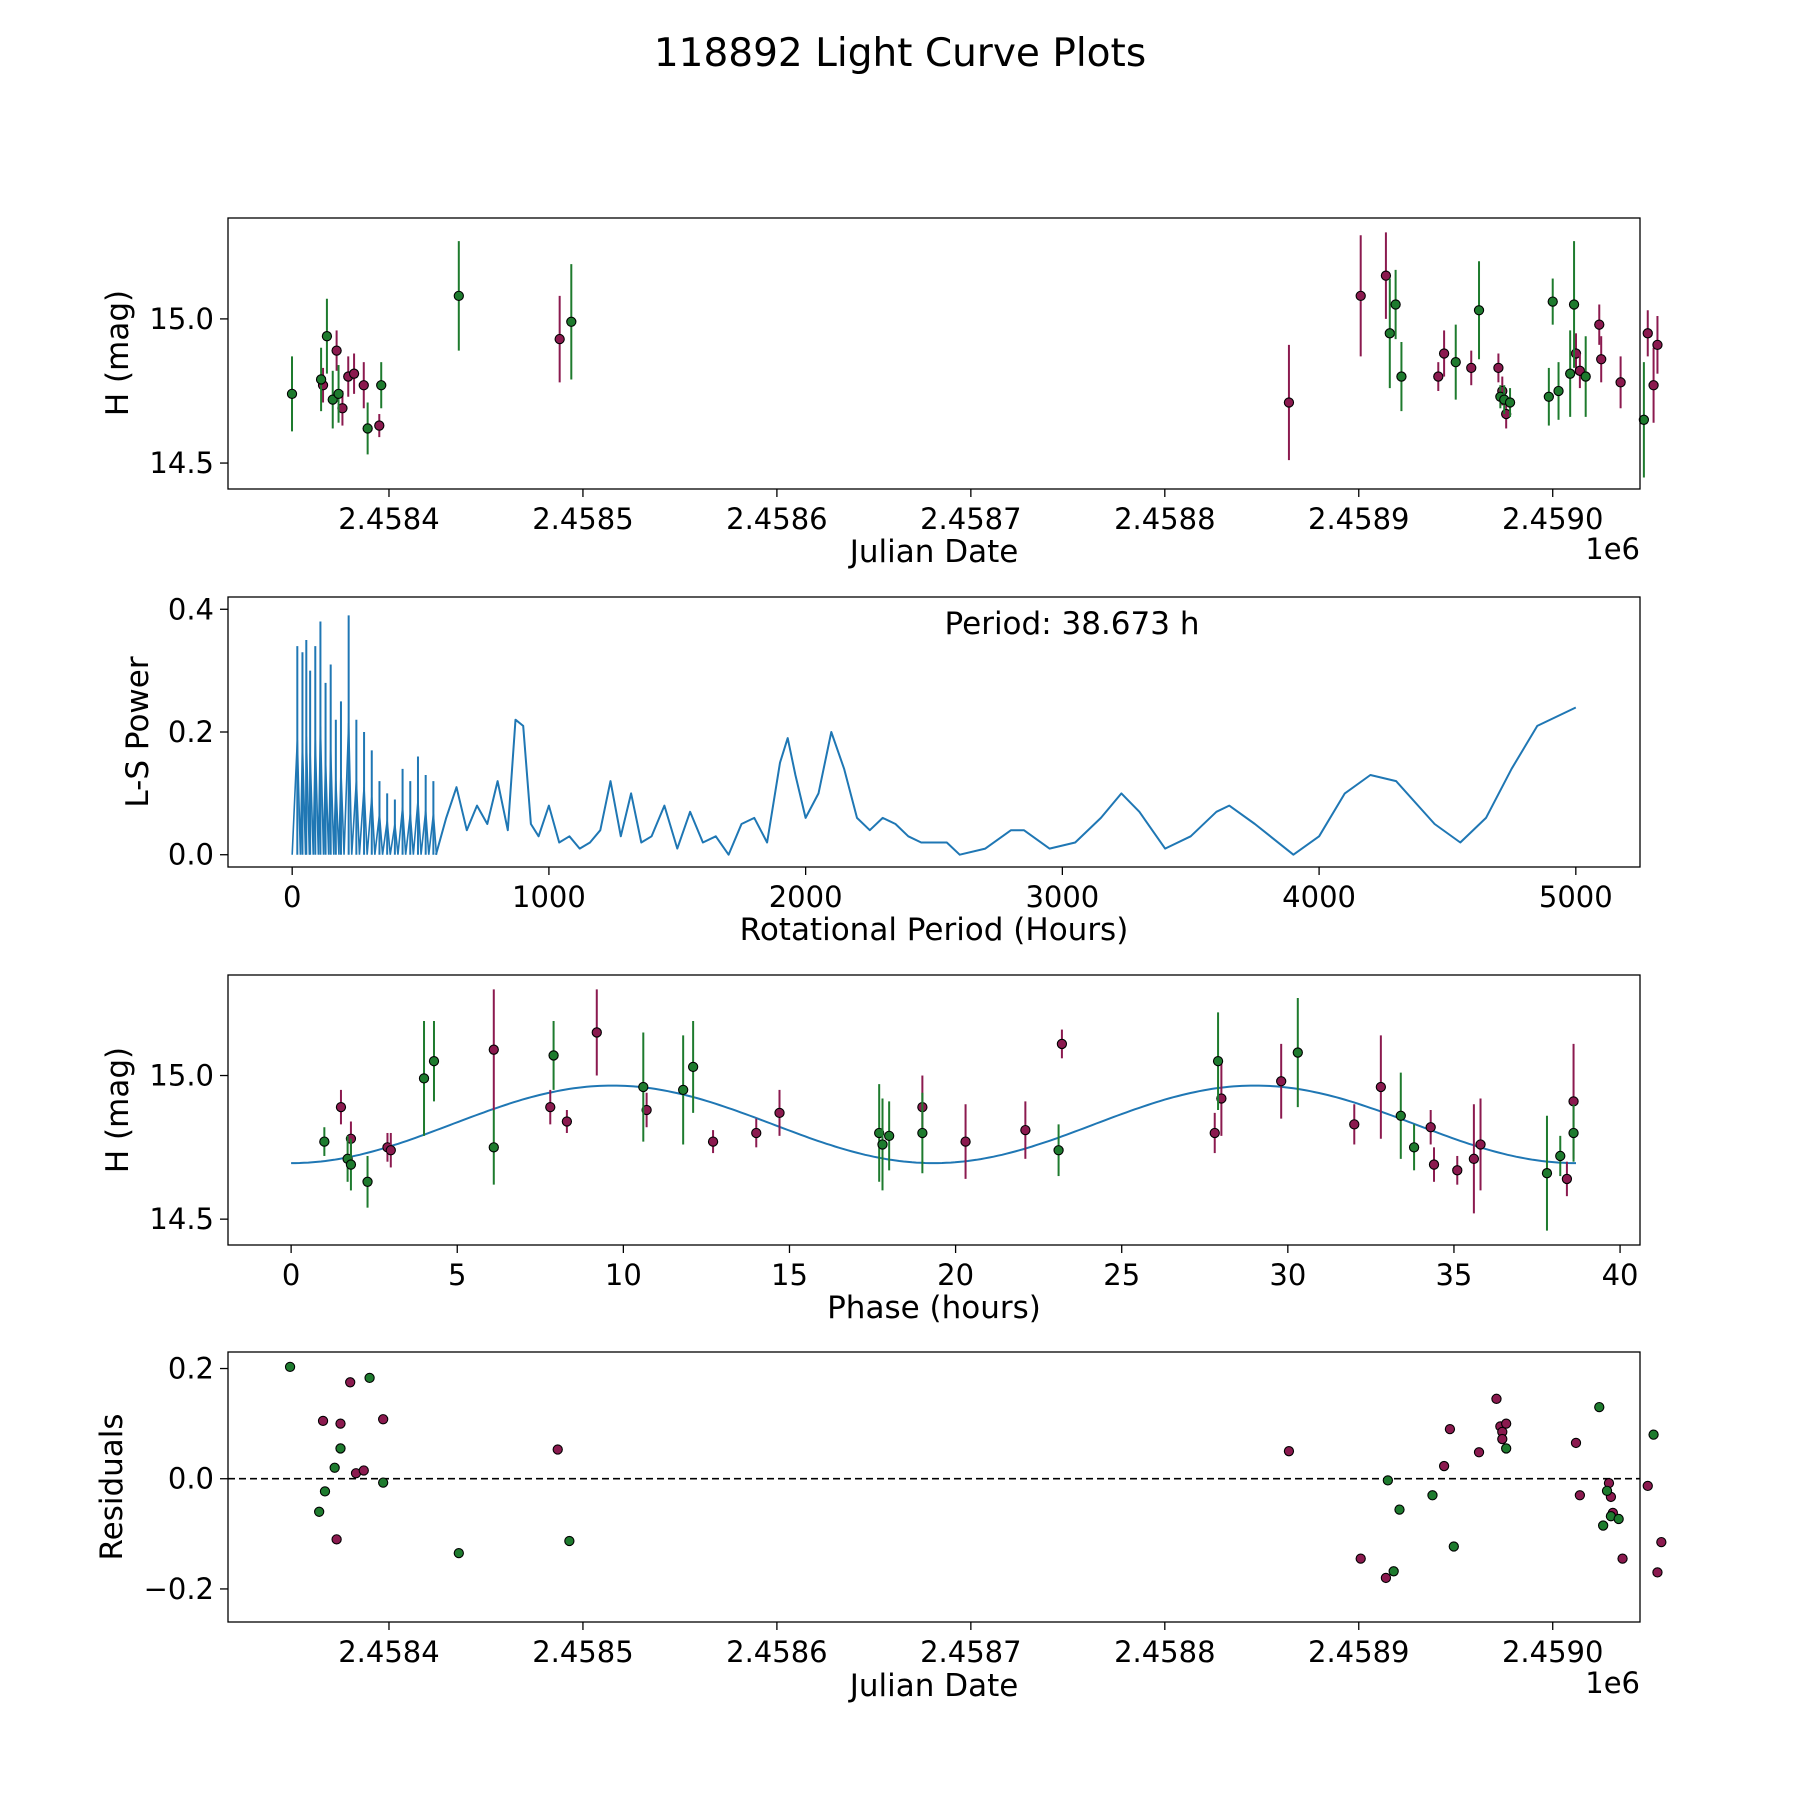 The width and height of the screenshot is (1800, 1800). I want to click on periodogram-frame, so click(934, 732).